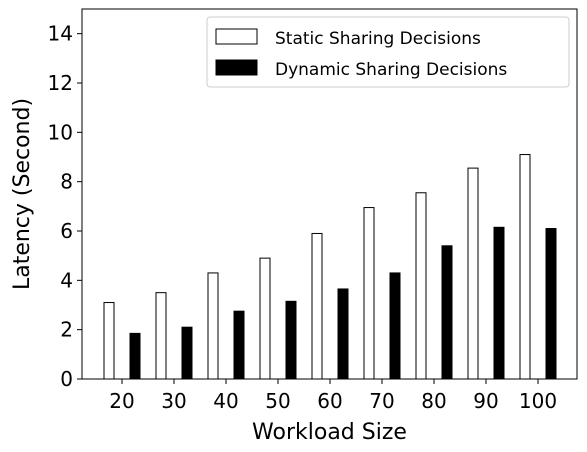 The width and height of the screenshot is (587, 452). I want to click on y-tick-label: 0, so click(66, 379).